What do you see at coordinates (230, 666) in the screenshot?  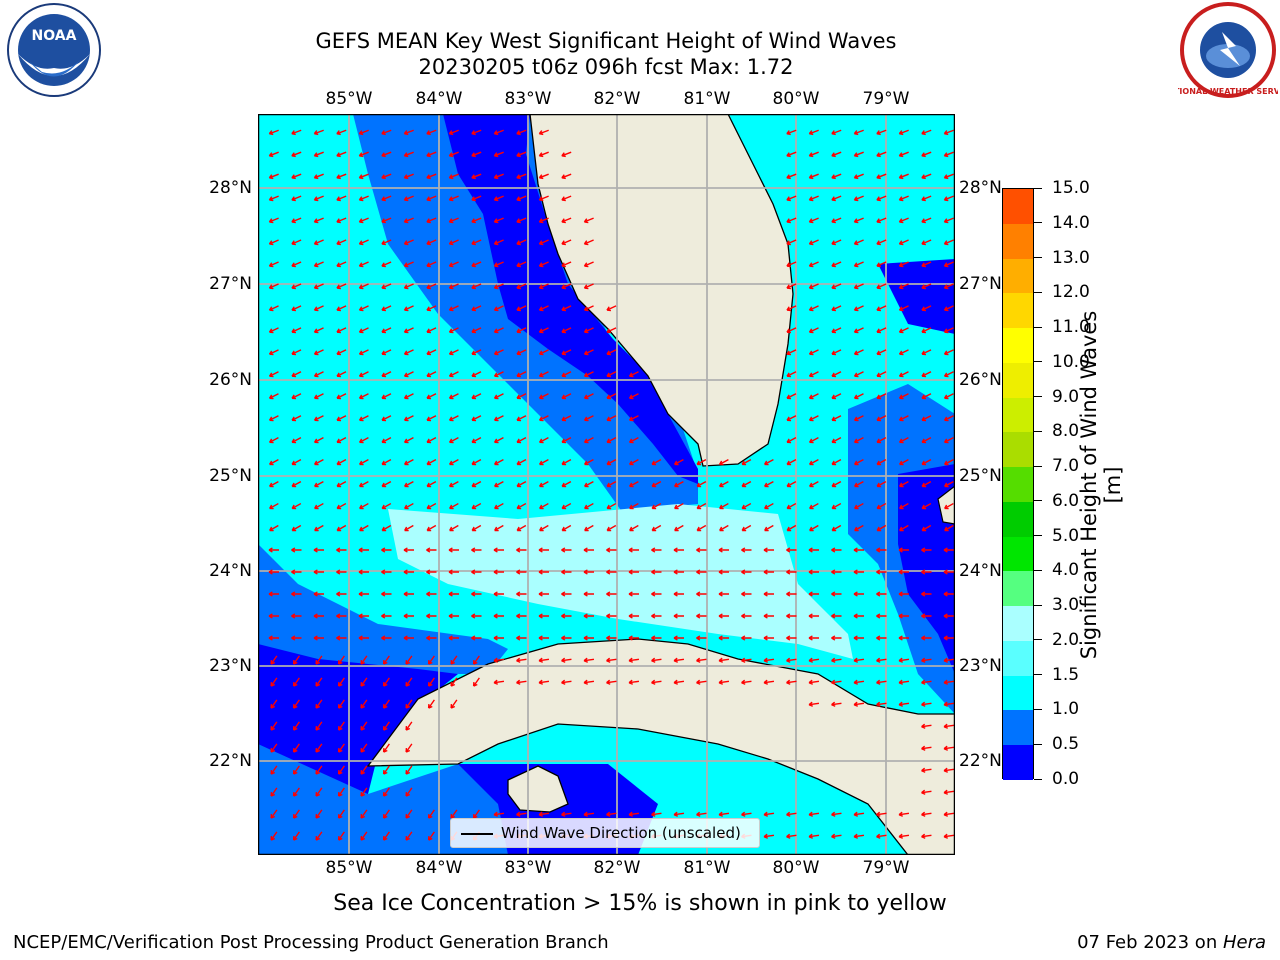 I see `lat-label-left: 23°N` at bounding box center [230, 666].